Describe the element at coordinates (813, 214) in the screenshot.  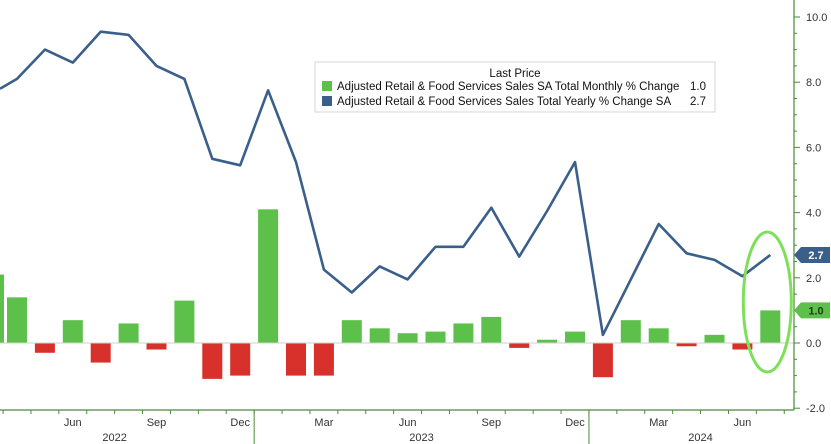
I see `y-tick-label: 4.0` at that location.